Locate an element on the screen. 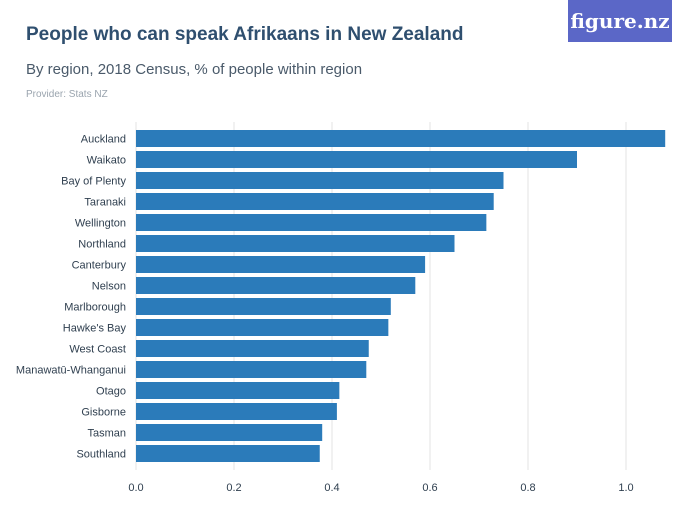  x-tick-label: 1.0 is located at coordinates (625, 488).